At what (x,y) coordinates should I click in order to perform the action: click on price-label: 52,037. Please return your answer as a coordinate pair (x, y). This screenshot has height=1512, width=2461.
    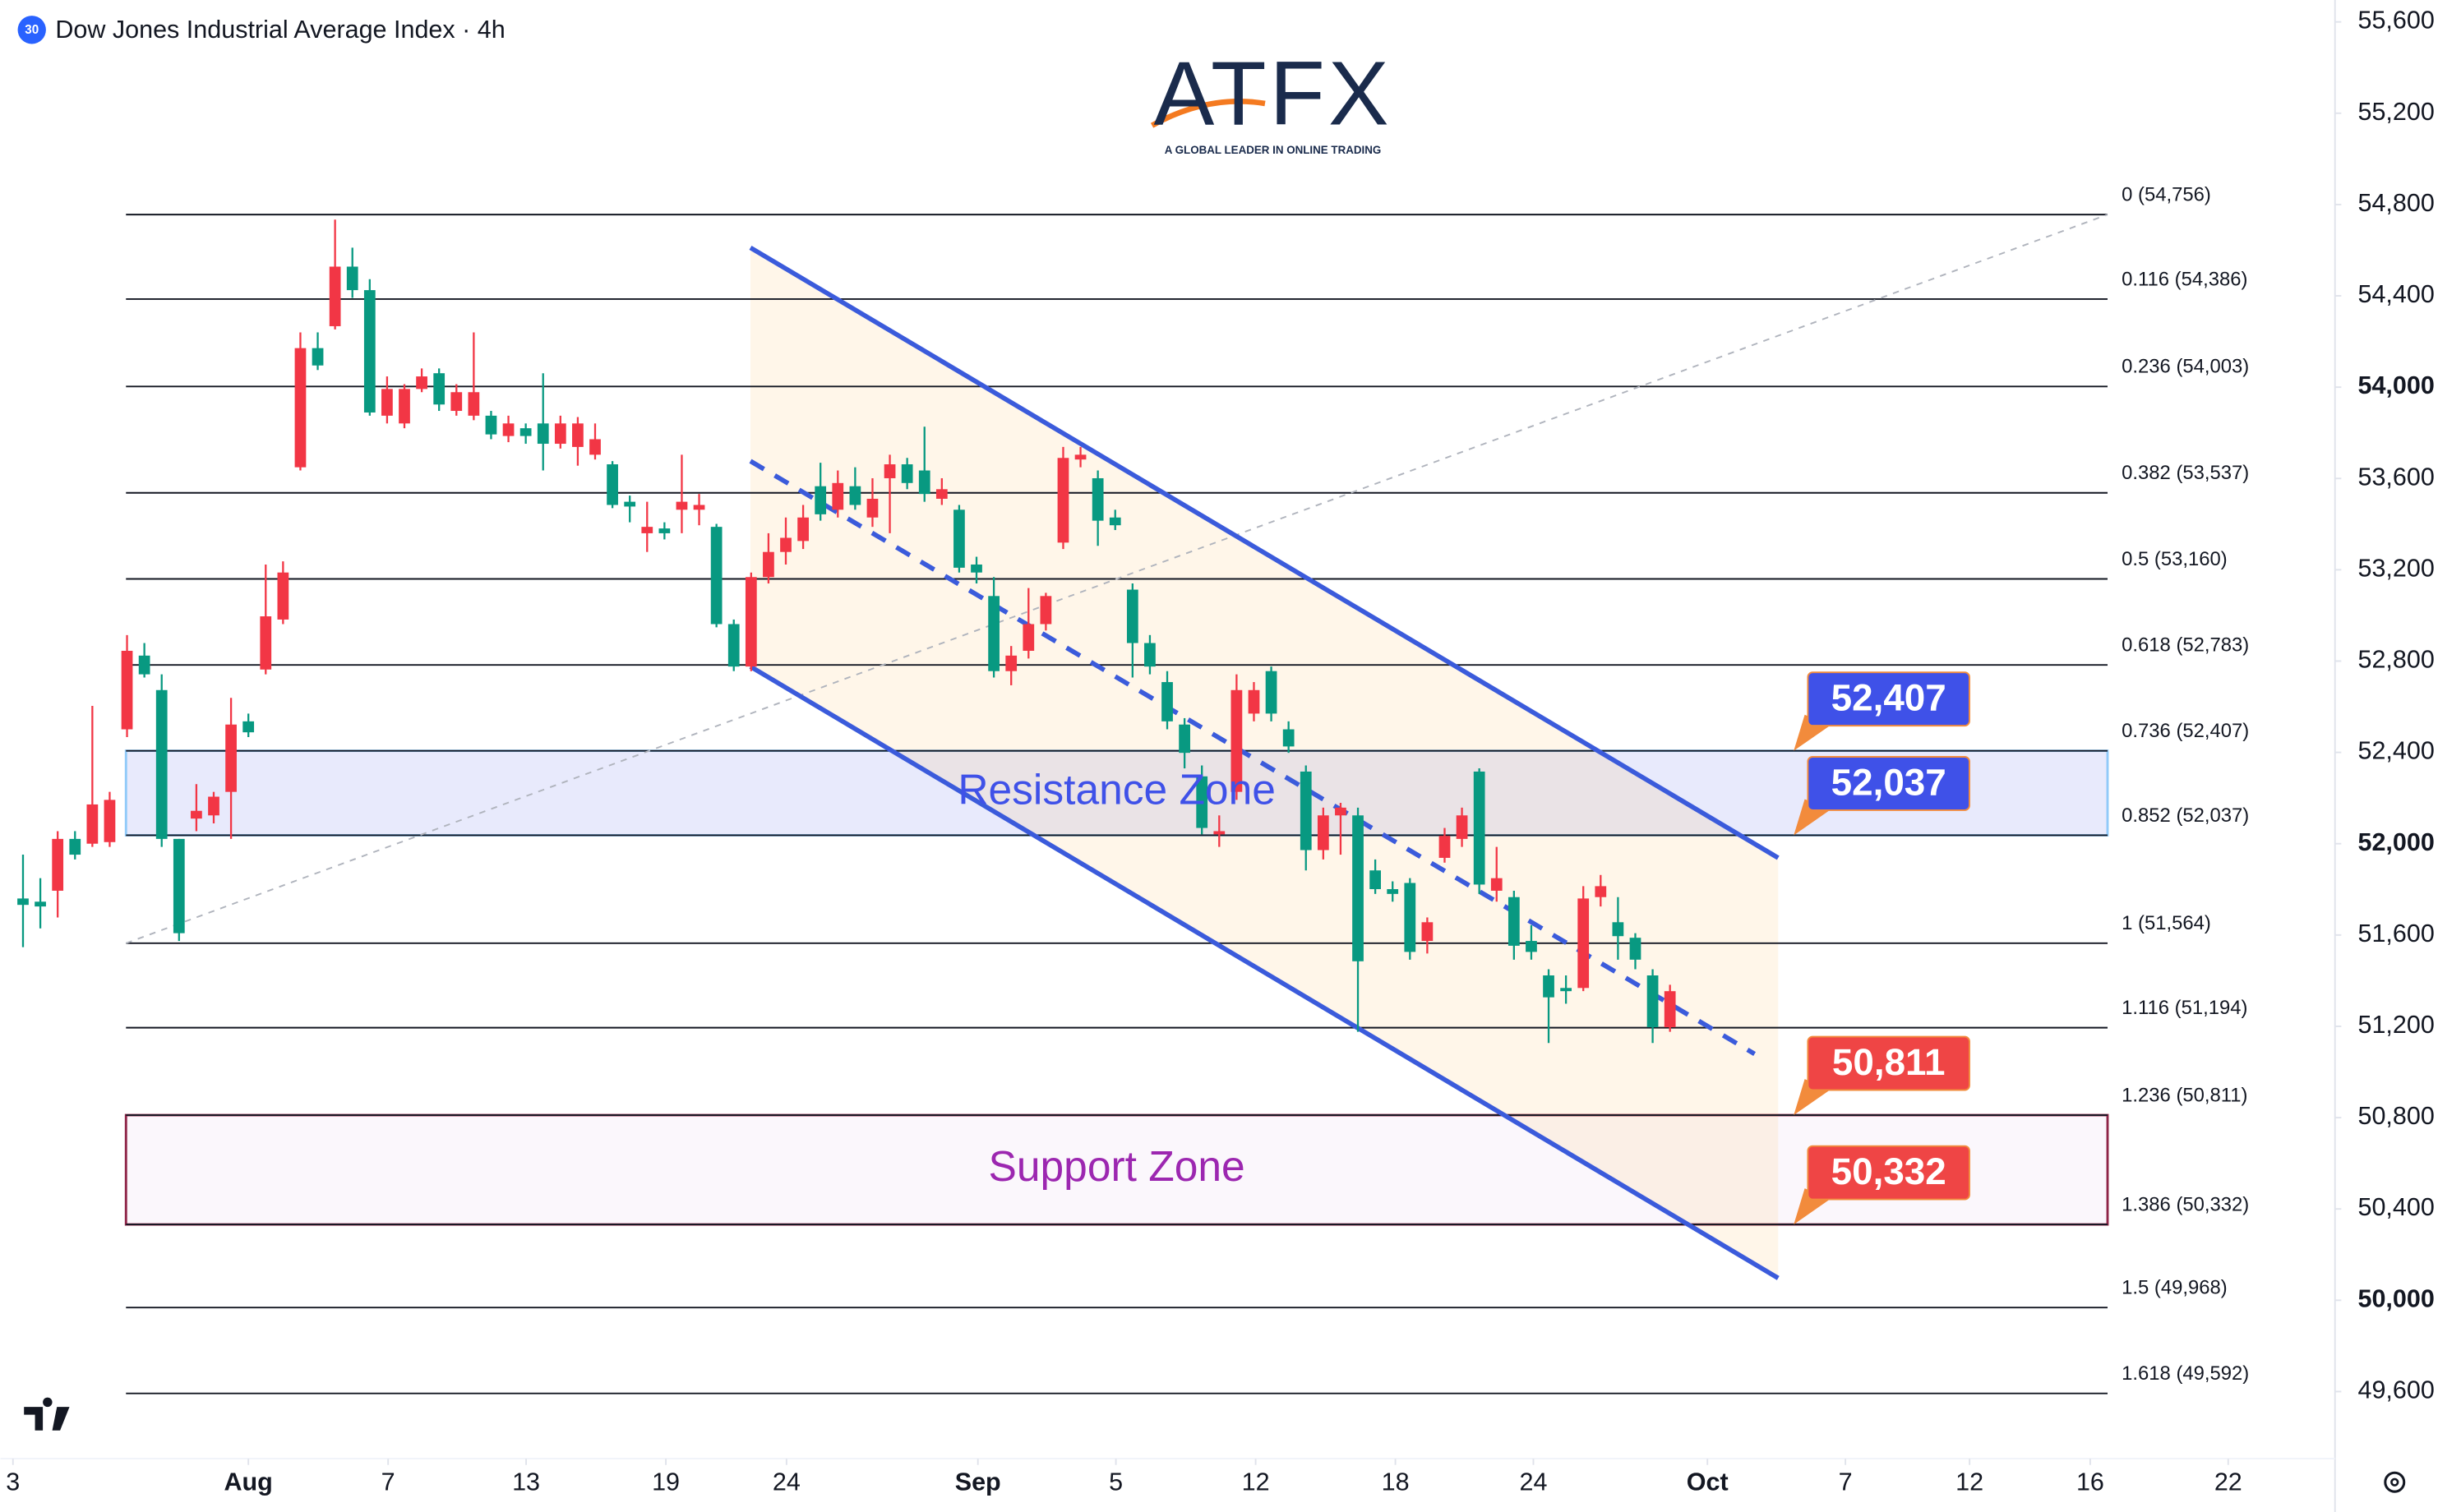
    Looking at the image, I should click on (1888, 782).